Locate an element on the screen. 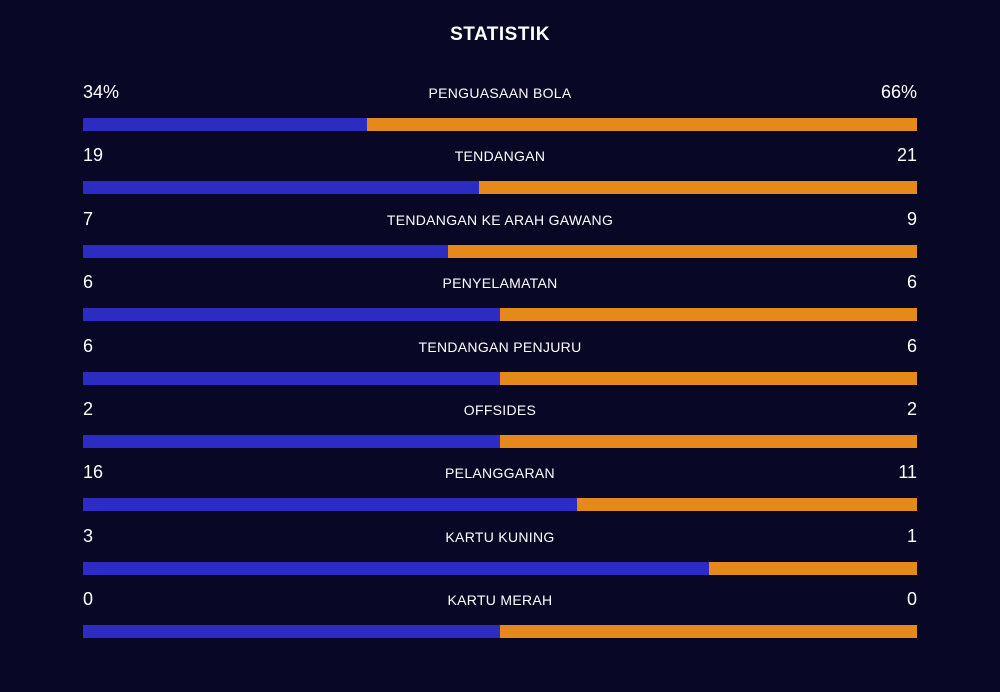 Image resolution: width=1000 pixels, height=692 pixels. stat-header: 16 PELANGGARAN 11 is located at coordinates (500, 474).